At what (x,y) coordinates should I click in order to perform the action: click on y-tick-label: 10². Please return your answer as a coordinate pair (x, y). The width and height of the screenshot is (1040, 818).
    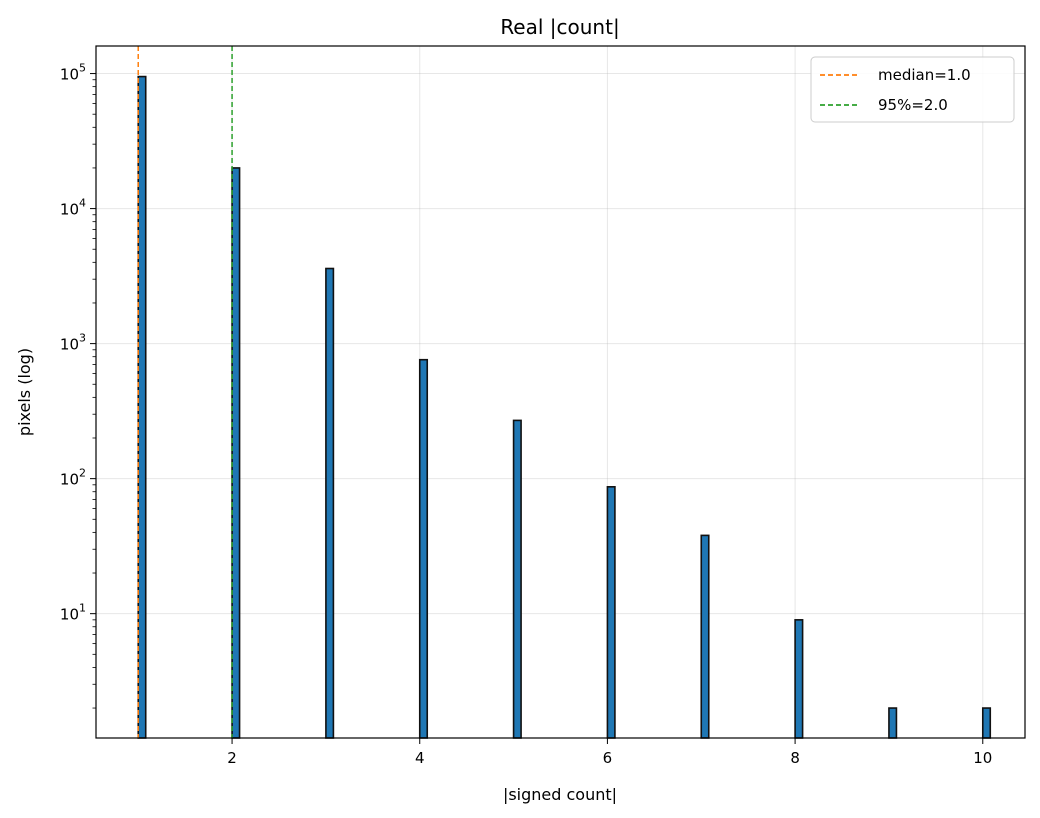
    Looking at the image, I should click on (73, 478).